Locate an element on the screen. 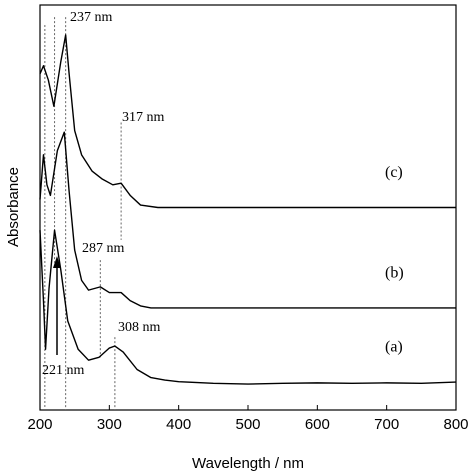 The width and height of the screenshot is (474, 476). x-tick-label: 500 is located at coordinates (247, 424).